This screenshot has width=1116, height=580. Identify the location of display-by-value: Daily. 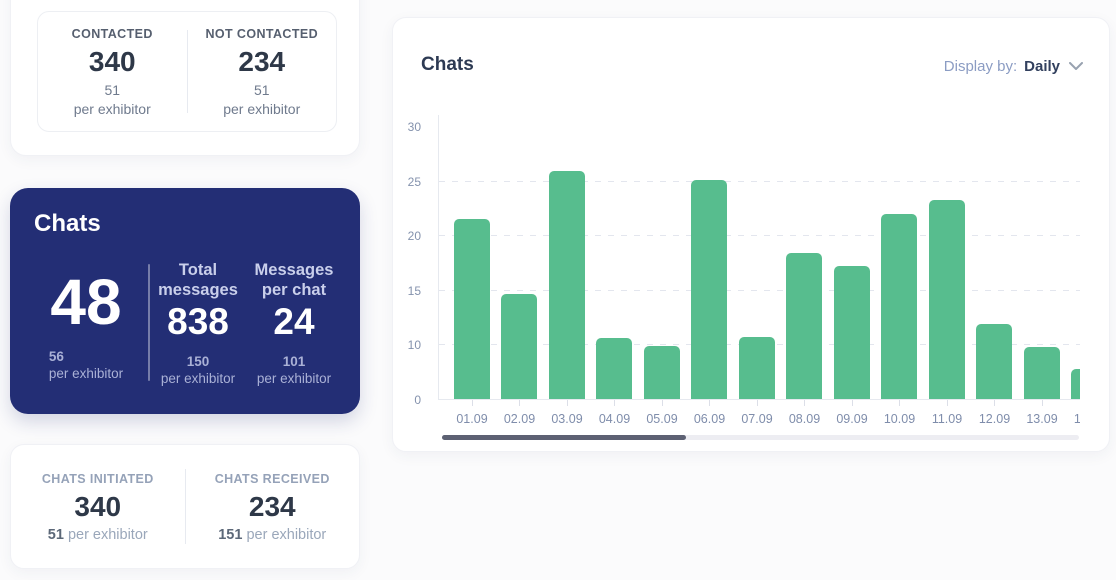
(1042, 66).